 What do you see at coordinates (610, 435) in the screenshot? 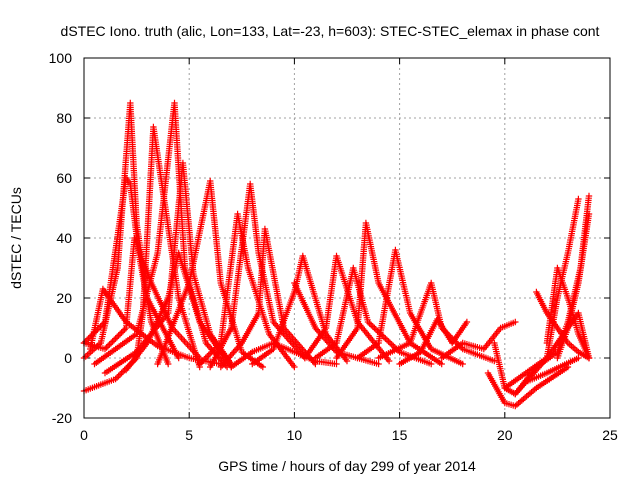
I see `x-tick-label: 25` at bounding box center [610, 435].